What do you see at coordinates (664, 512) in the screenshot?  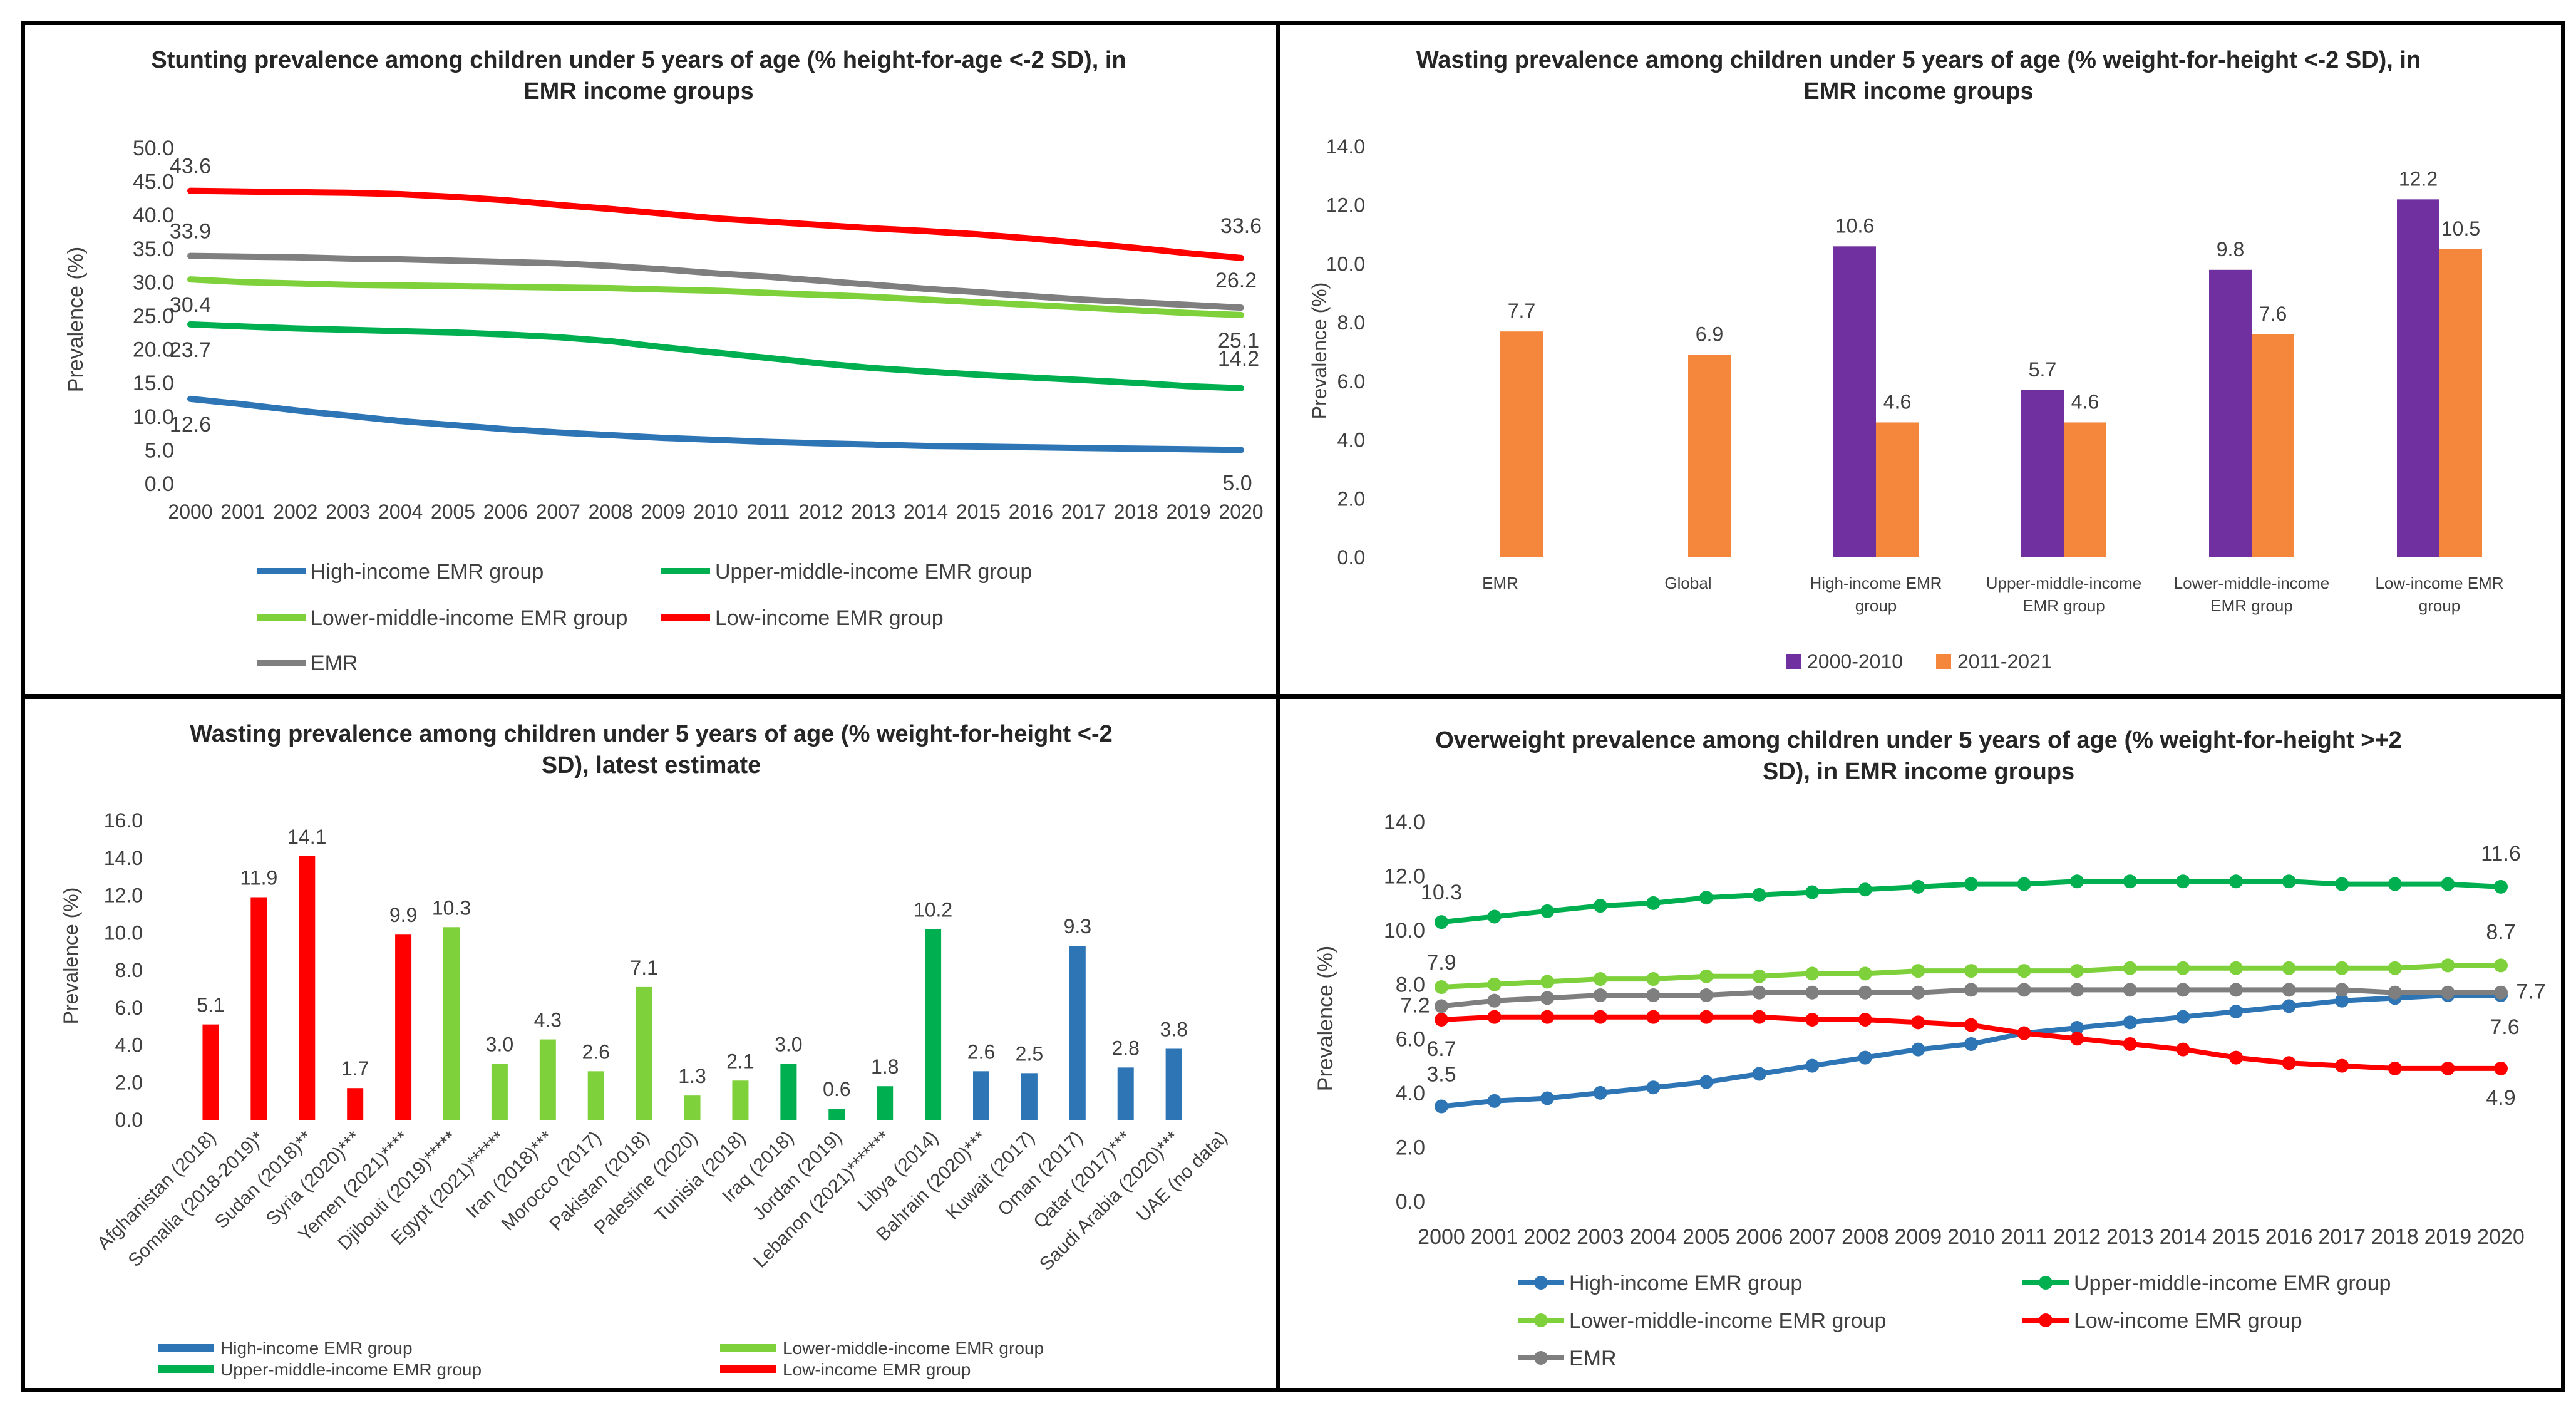 I see `stunting-x-tick-label: 2009` at bounding box center [664, 512].